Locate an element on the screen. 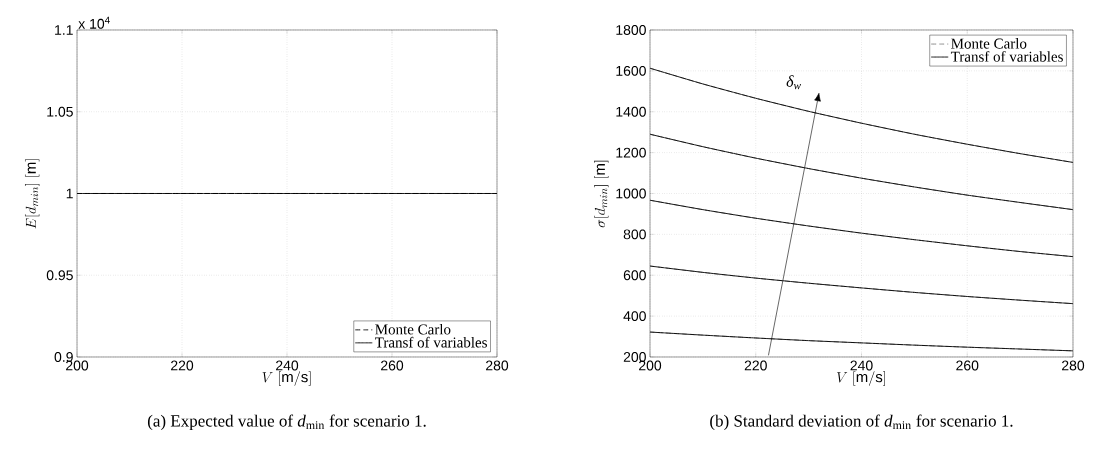 This screenshot has width=1096, height=466. text: (a) Expected value of d$_{min}$ for scenario 1. is located at coordinates (286, 422).